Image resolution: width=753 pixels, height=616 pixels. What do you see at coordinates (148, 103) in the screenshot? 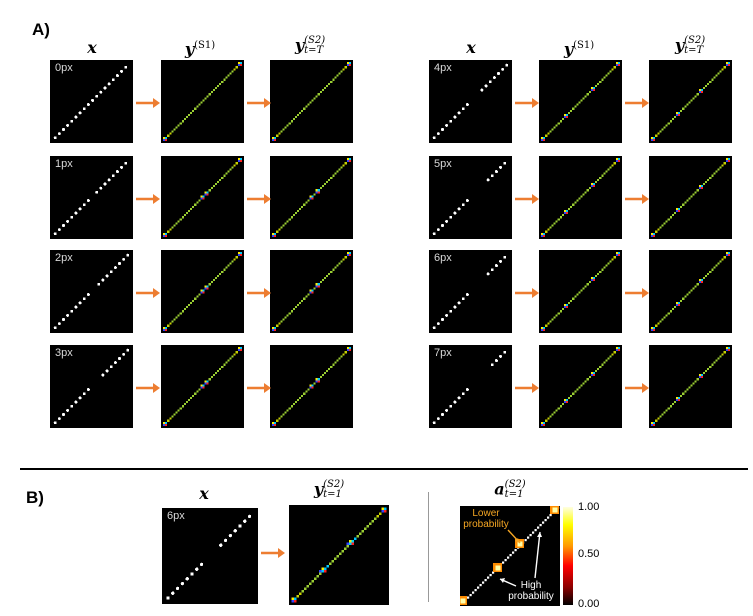
I see `arrow-to-stage1` at bounding box center [148, 103].